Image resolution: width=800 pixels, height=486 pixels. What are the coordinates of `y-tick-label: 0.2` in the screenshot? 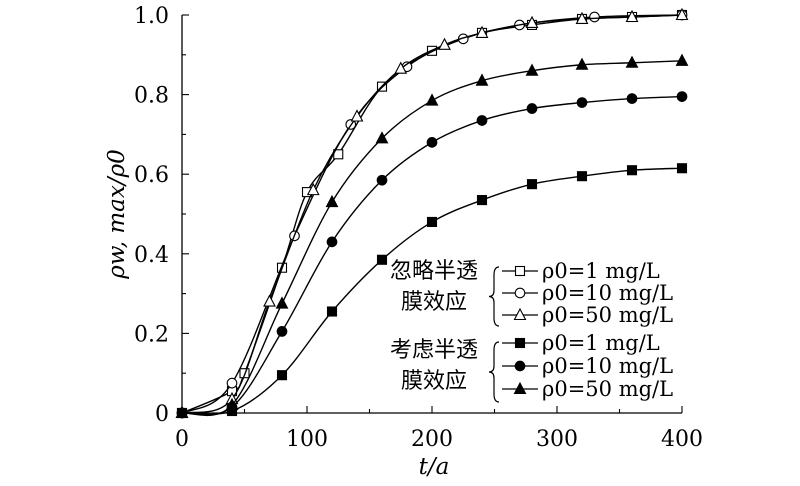 It's located at (151, 334).